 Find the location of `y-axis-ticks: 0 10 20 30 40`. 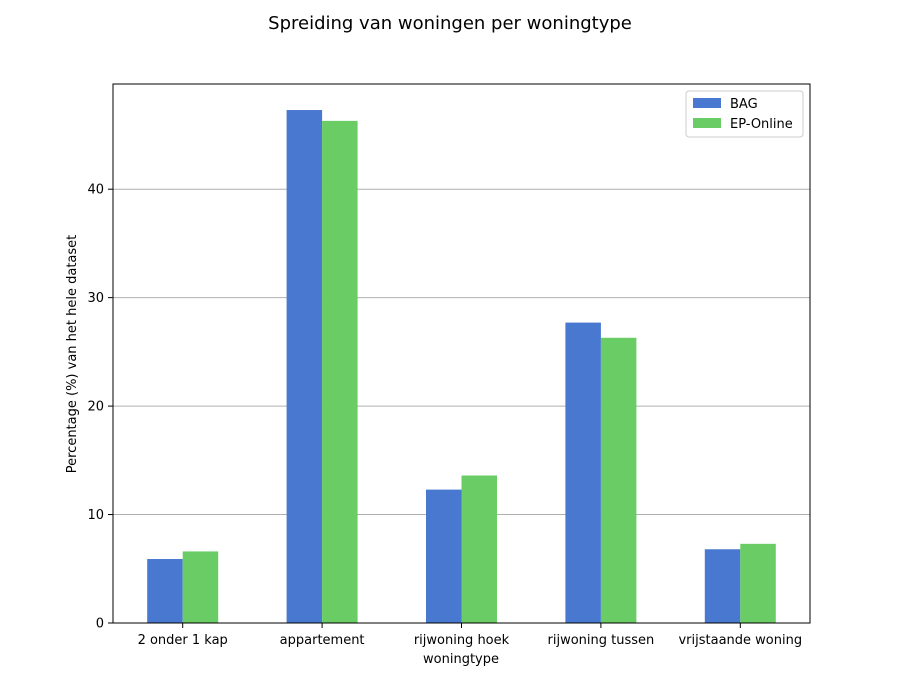

y-axis-ticks: 0 10 20 30 40 is located at coordinates (100, 407).